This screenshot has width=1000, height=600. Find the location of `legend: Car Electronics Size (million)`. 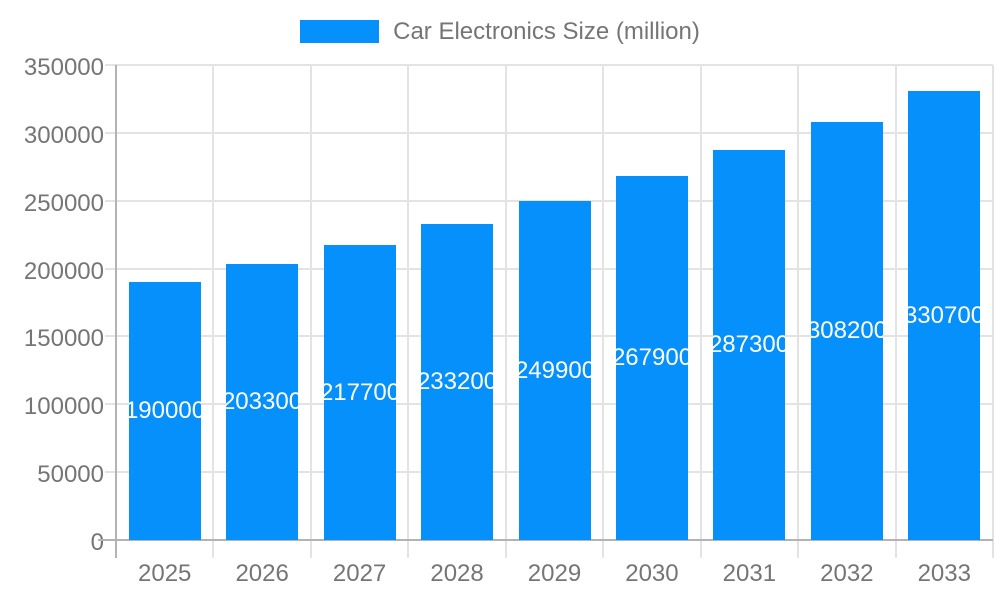

legend: Car Electronics Size (million) is located at coordinates (500, 31).